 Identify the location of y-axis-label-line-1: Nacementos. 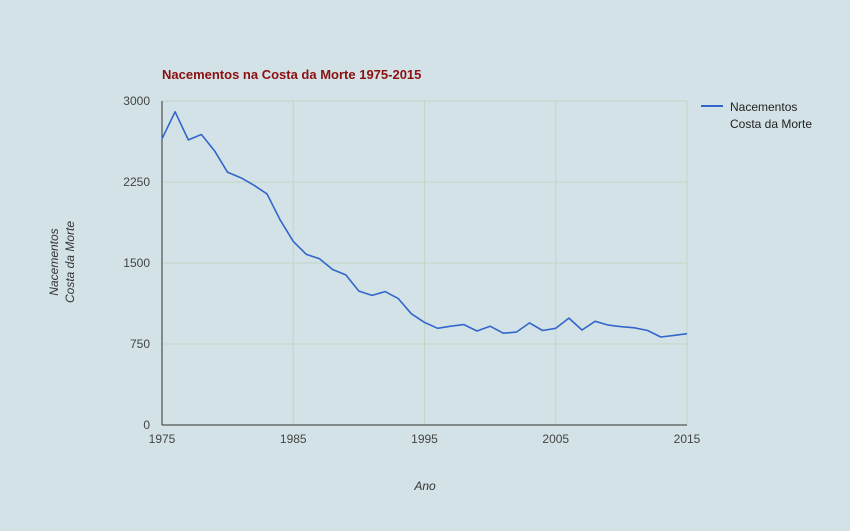
(54, 261).